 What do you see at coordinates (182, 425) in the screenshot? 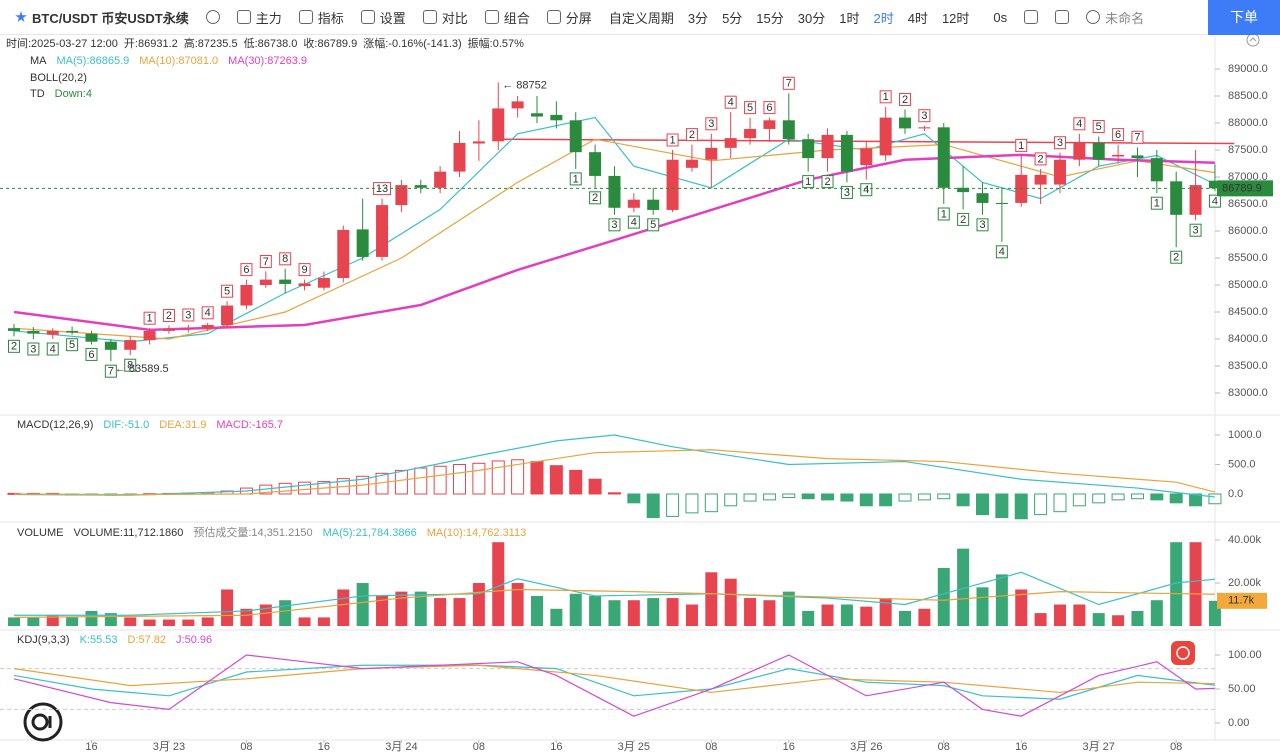
I see `legend-item: DEA:31.9` at bounding box center [182, 425].